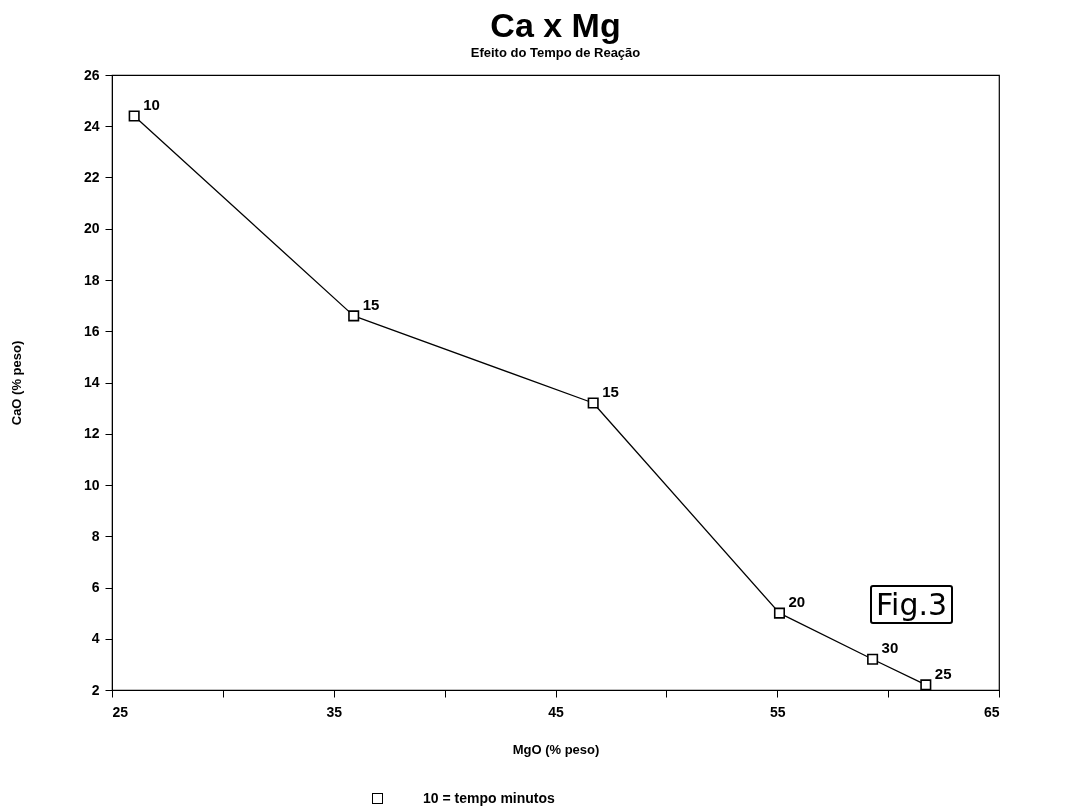 The image size is (1075, 812). What do you see at coordinates (91, 228) in the screenshot?
I see `y-tick-label: 20` at bounding box center [91, 228].